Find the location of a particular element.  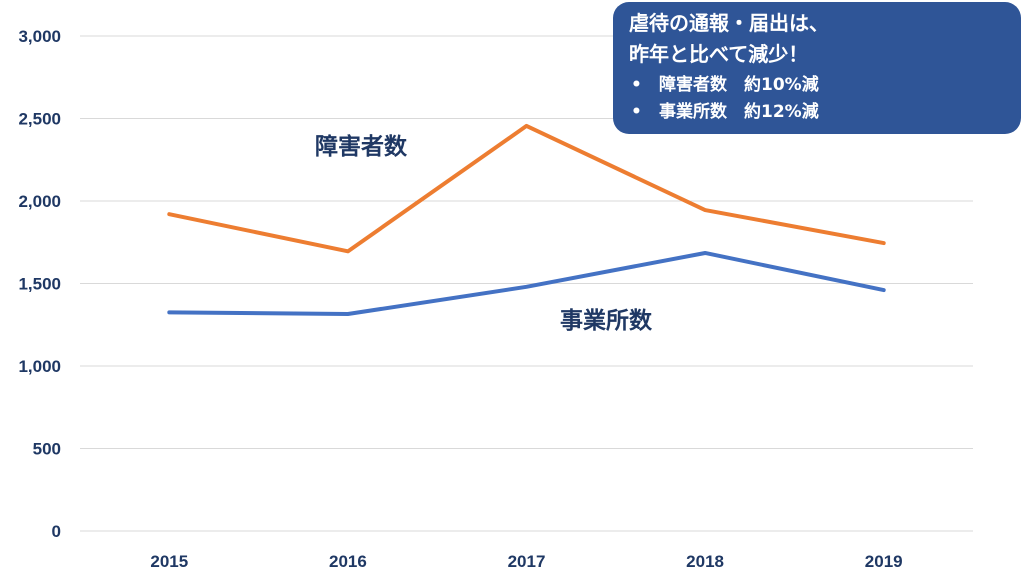

y-axis: 0 500 1,000 1,500 2,000 2,500 3,000 is located at coordinates (39, 284).